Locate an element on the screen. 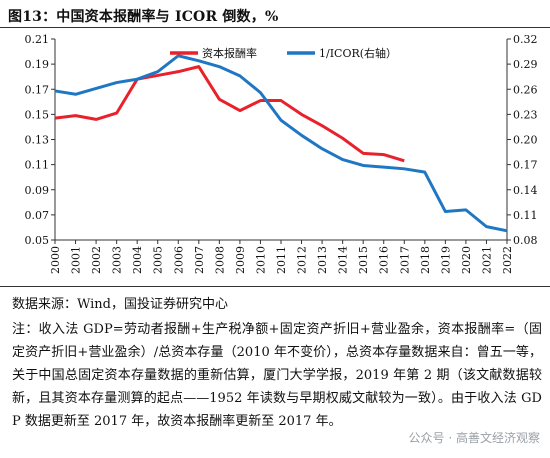  figure-title: 图13：中国资本报酬率与 ICOR 倒数，% is located at coordinates (143, 17).